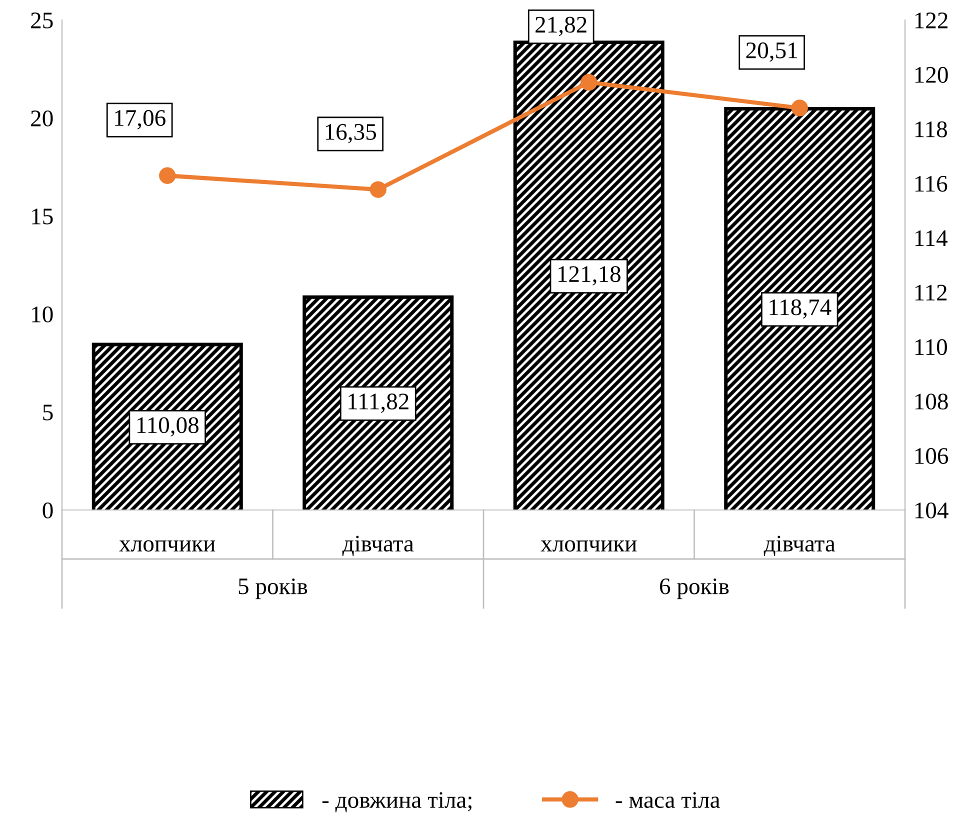  What do you see at coordinates (931, 20) in the screenshot?
I see `y2-tick-label: 122` at bounding box center [931, 20].